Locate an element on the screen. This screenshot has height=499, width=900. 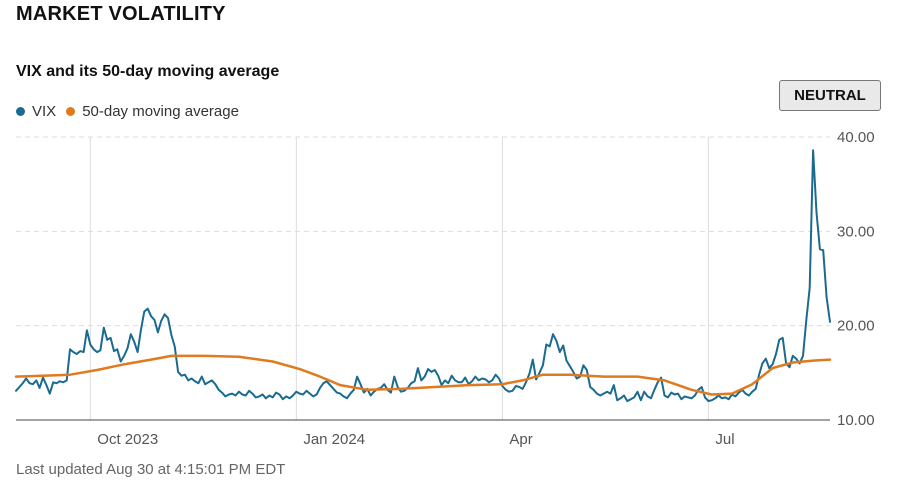
y-tick-label: 10.00 is located at coordinates (856, 420).